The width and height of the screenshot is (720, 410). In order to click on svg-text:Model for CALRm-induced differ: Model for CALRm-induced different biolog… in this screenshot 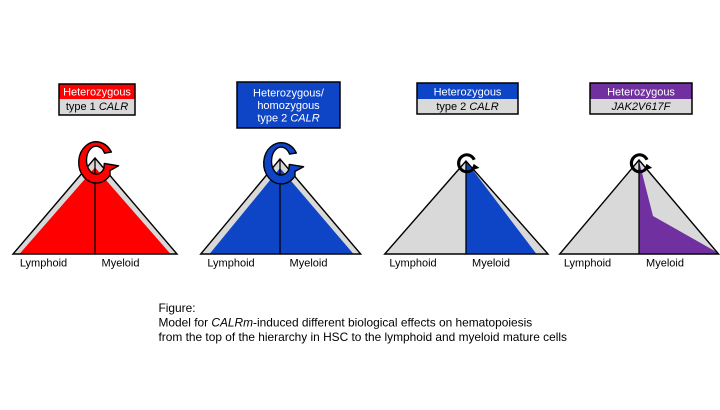, I will do `click(346, 322)`.